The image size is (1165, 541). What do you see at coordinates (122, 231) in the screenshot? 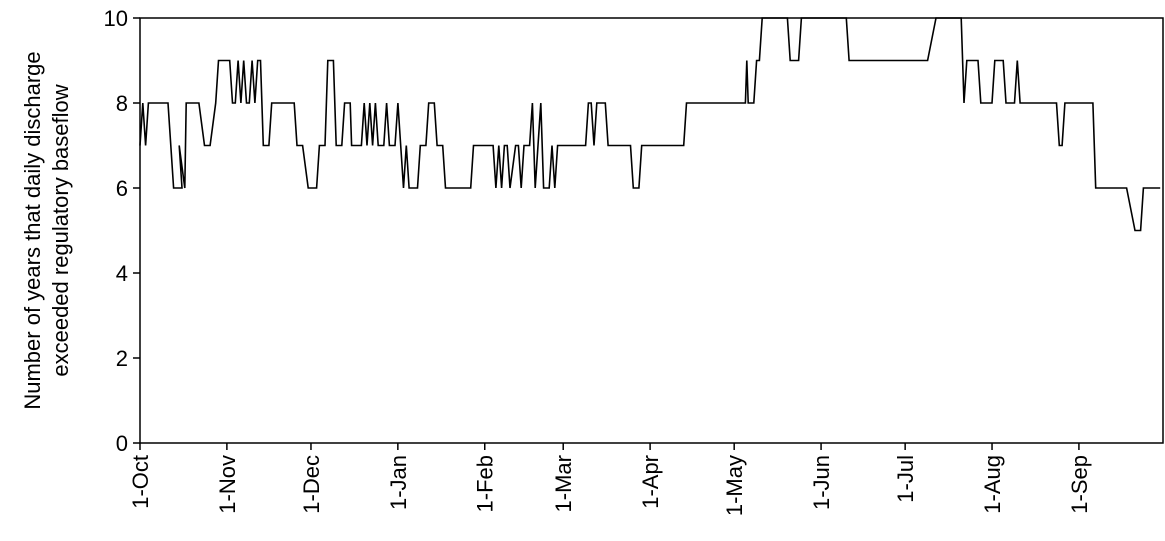
I see `y-axis-ticks: 0 2 4 6 8 10` at bounding box center [122, 231].